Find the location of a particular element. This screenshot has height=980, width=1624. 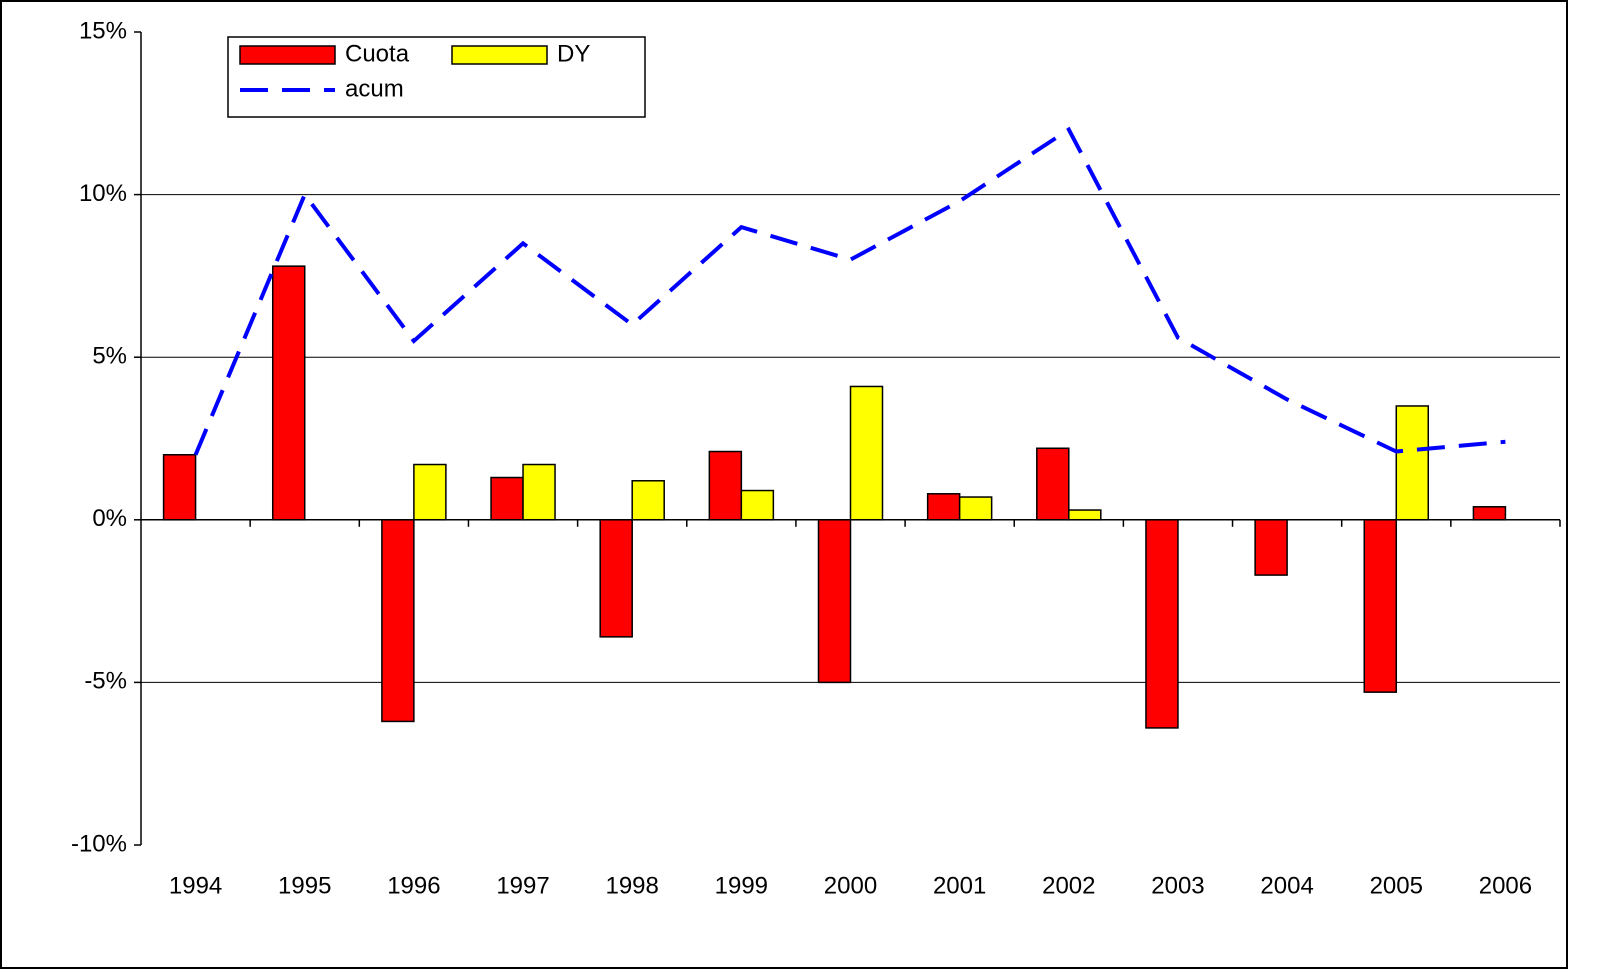

x-tick-label: 2000 is located at coordinates (850, 885).